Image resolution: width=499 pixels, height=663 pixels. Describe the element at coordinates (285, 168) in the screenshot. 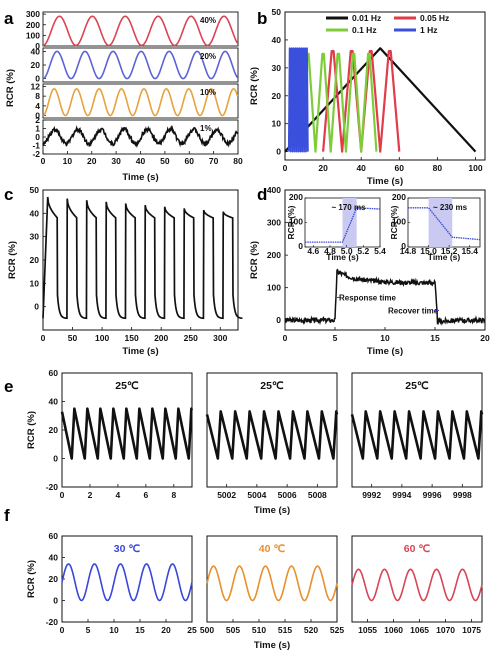

I see `panel-b-xtick-label: 0` at that location.